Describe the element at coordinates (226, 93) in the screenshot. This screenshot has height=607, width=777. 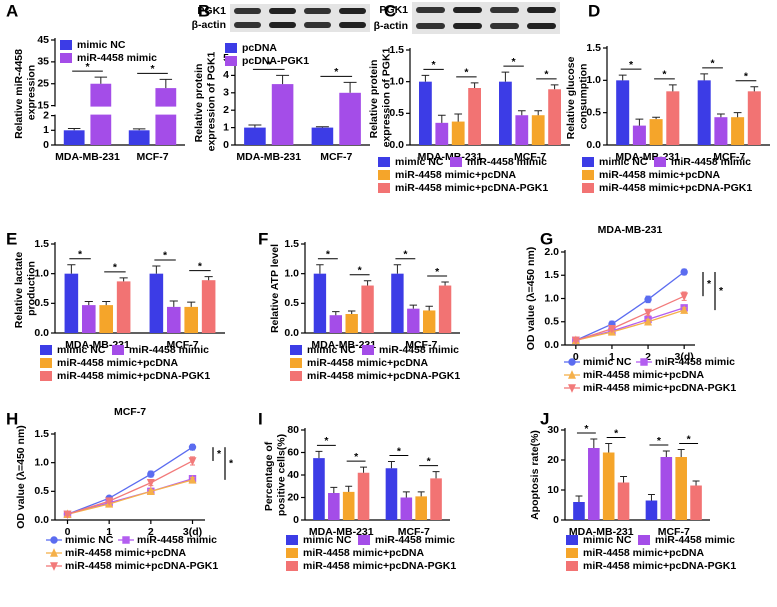
I see `y-tick-label: 3` at that location.